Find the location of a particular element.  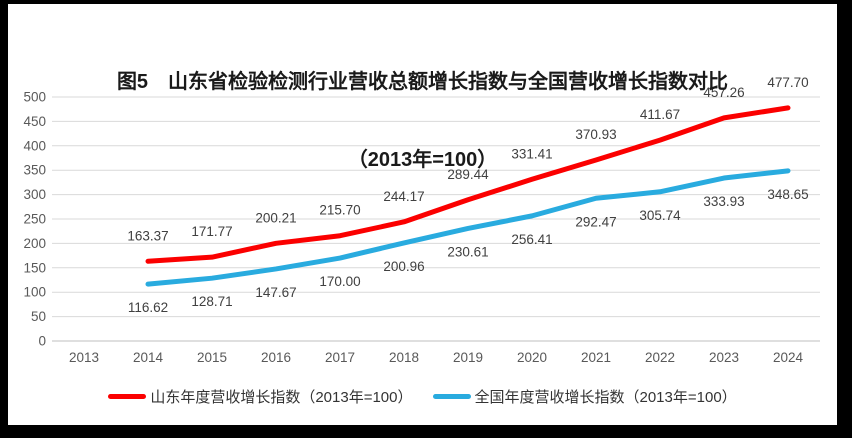

data-label-0-2017: 215.70 is located at coordinates (339, 210).